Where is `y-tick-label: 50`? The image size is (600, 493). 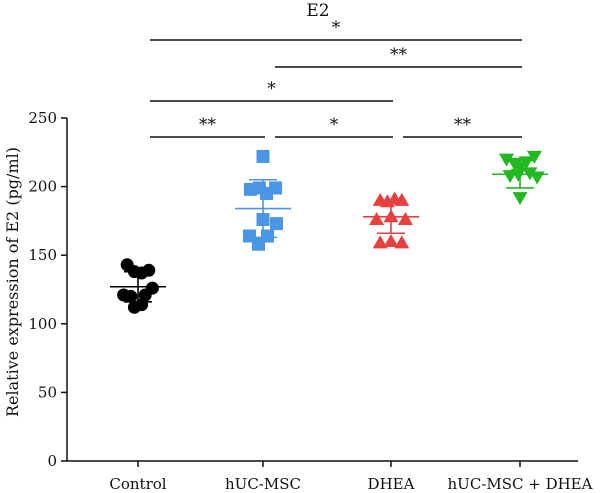 y-tick-label: 50 is located at coordinates (47, 392).